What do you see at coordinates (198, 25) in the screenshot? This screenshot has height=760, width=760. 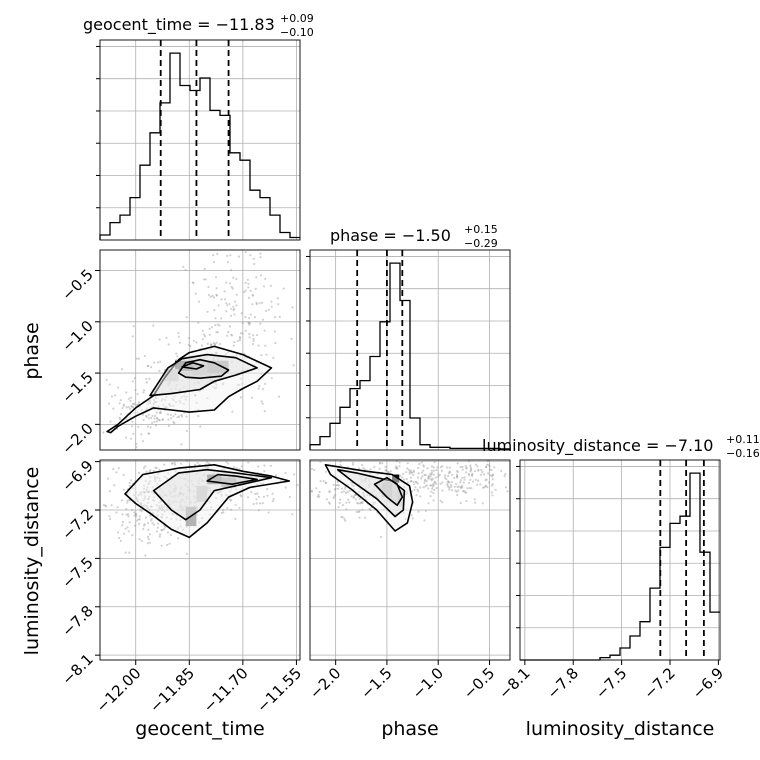 I see `title-geocent-time: geocent_time = −11.83 +0.09 −0.10` at bounding box center [198, 25].